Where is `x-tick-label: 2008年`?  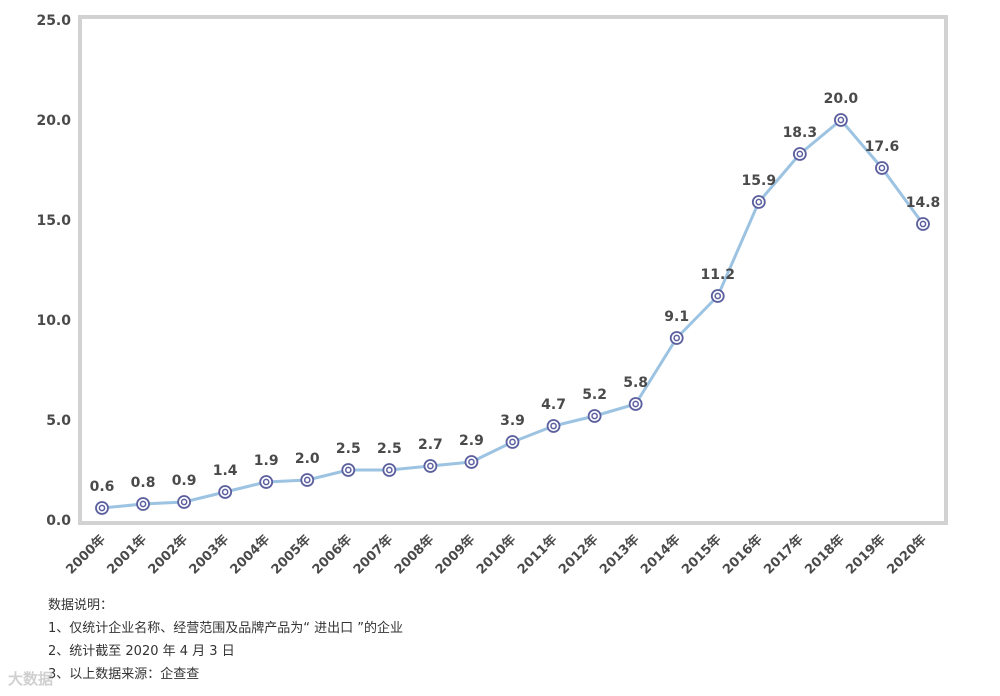 x-tick-label: 2008年 is located at coordinates (414, 555).